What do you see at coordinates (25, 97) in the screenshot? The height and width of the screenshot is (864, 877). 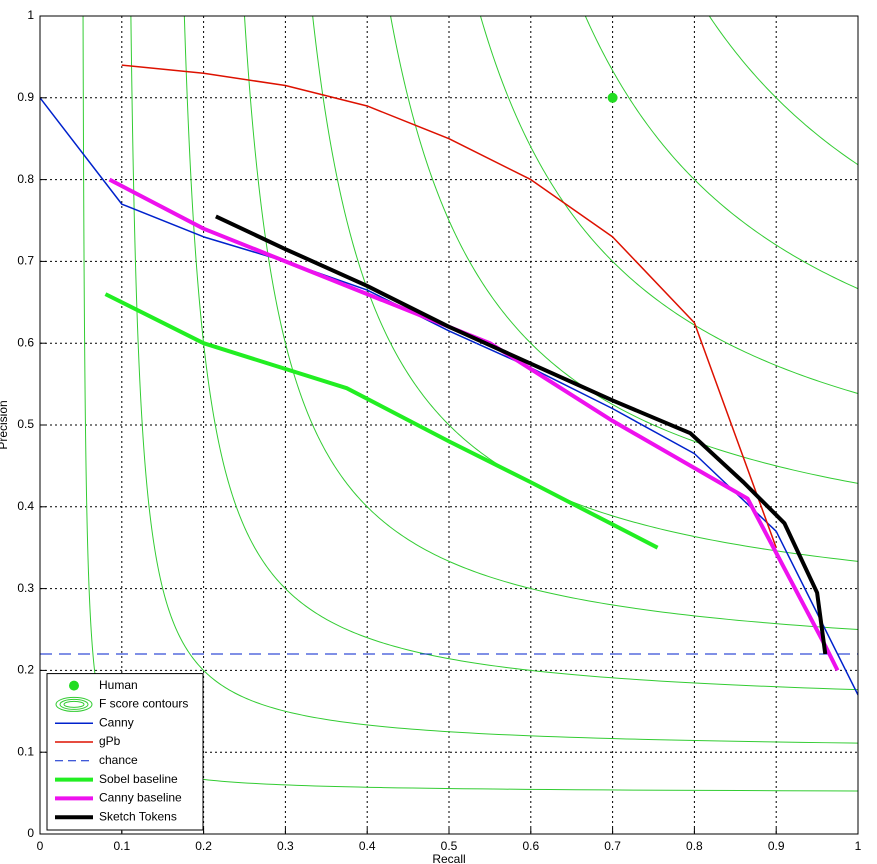 I see `y-tick-label: 0.9` at bounding box center [25, 97].